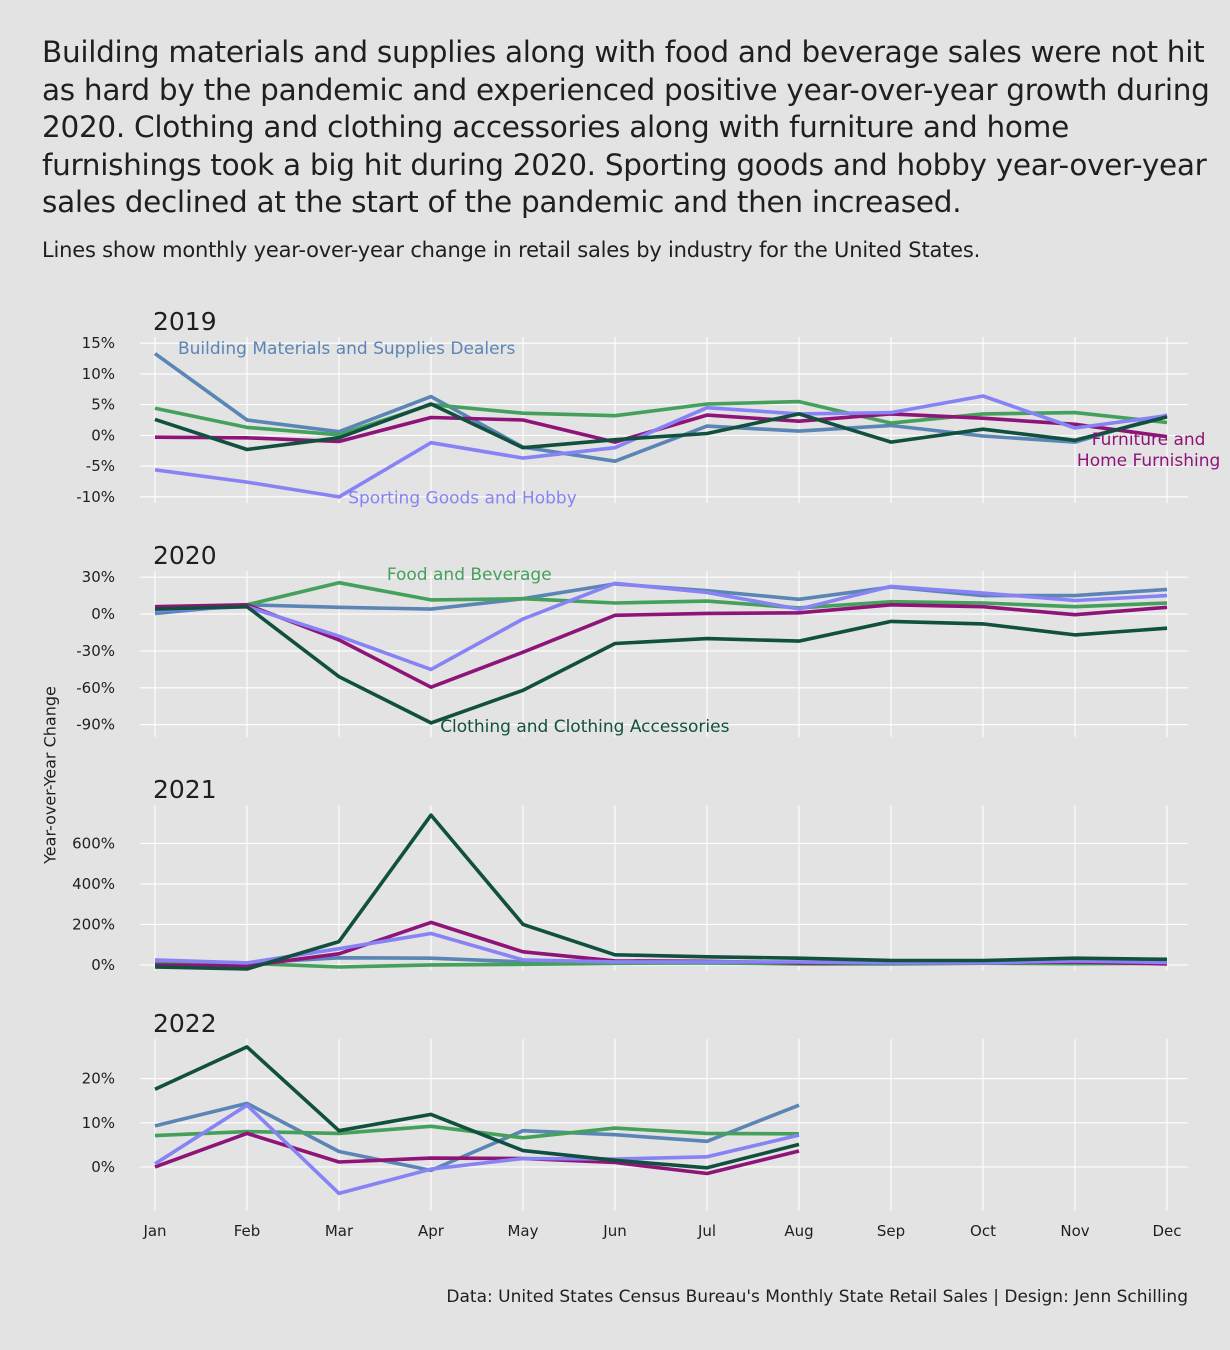 The image size is (1230, 1350). I want to click on y-tick-label: -30%, so click(95, 651).